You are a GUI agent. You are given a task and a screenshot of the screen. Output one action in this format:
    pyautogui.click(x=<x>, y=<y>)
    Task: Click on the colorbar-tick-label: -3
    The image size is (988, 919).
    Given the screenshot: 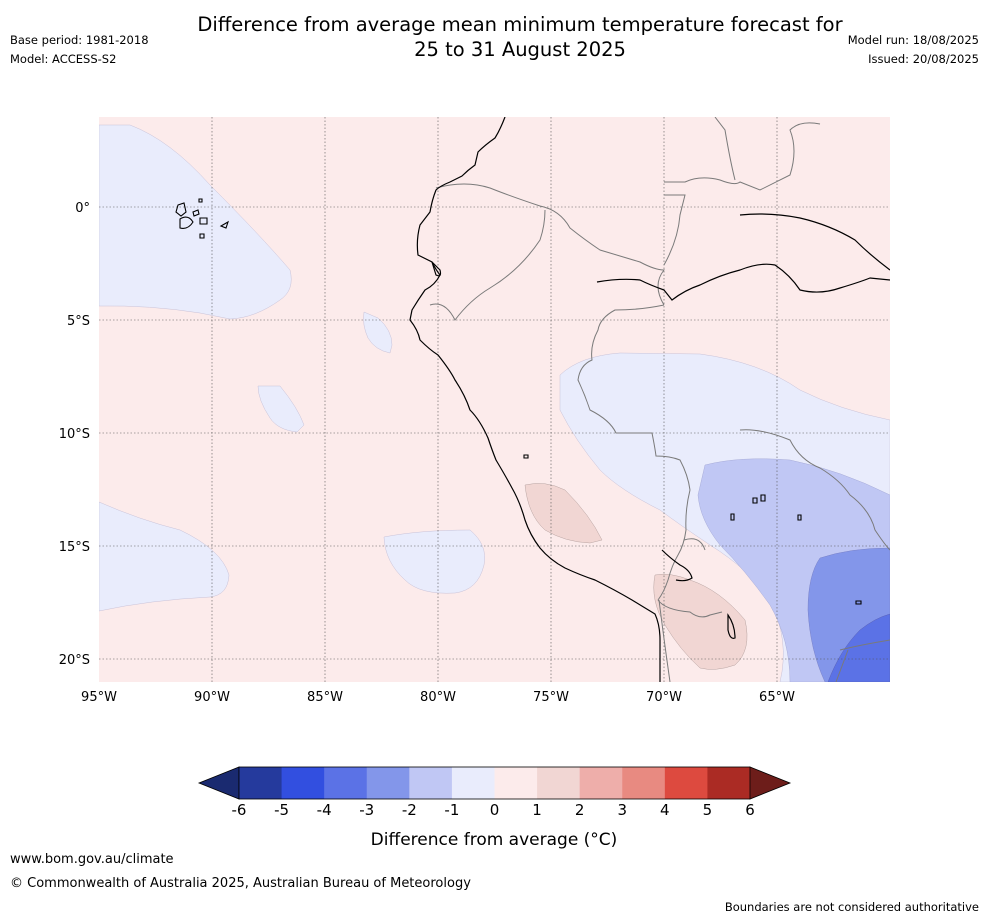 What is the action you would take?
    pyautogui.click(x=366, y=810)
    